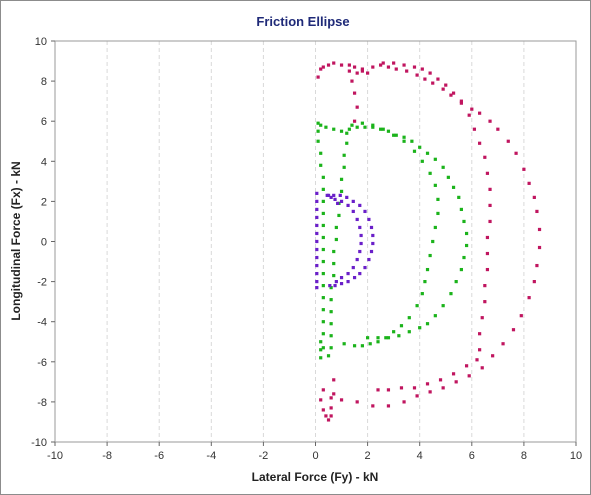 Image resolution: width=591 pixels, height=495 pixels. What do you see at coordinates (44, 82) in the screenshot?
I see `y-tick-label: 8` at bounding box center [44, 82].